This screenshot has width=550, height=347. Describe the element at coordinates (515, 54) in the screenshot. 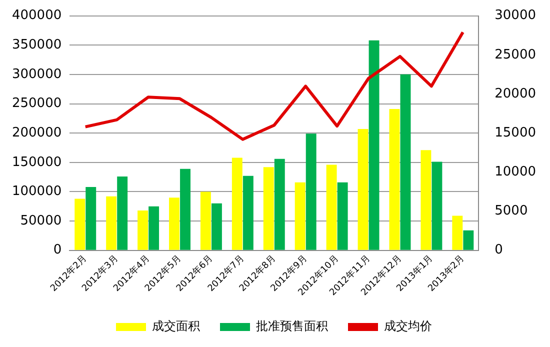

I see `y2-tick-label: 25000` at that location.